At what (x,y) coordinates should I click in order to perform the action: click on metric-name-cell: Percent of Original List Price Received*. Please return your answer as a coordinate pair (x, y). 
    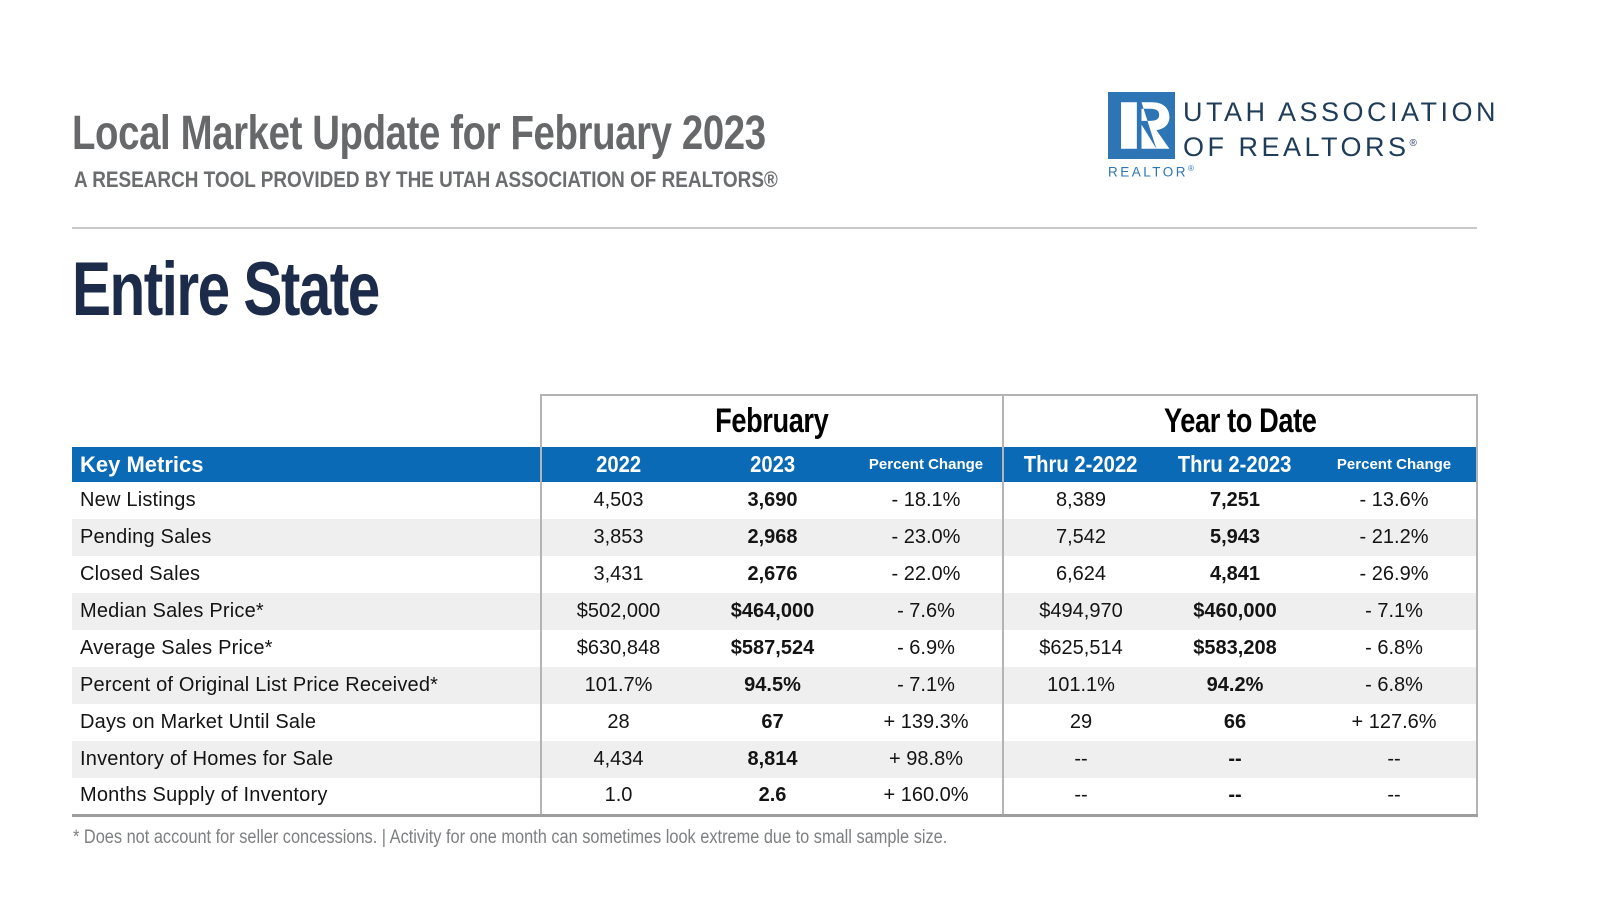
    Looking at the image, I should click on (306, 685).